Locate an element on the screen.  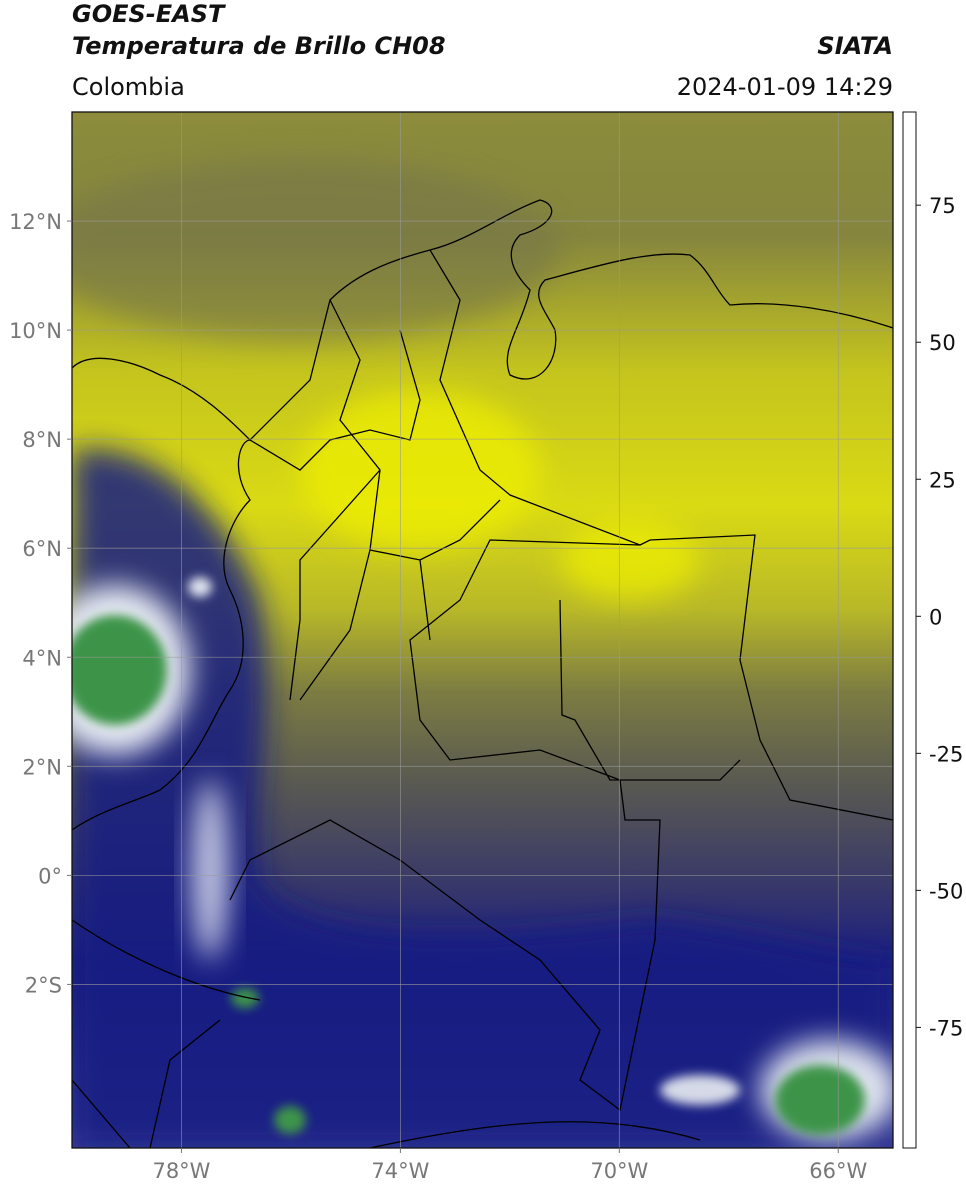
y-tick-label: 6°N is located at coordinates (42, 549).